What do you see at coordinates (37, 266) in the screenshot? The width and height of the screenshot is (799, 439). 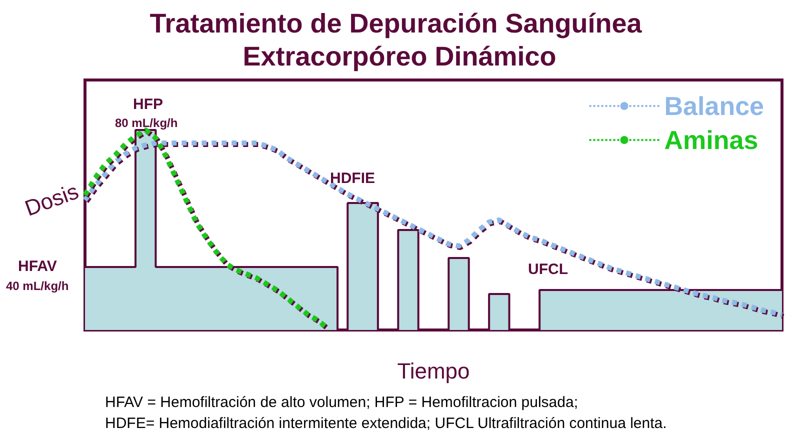 I see `text: HFAV` at bounding box center [37, 266].